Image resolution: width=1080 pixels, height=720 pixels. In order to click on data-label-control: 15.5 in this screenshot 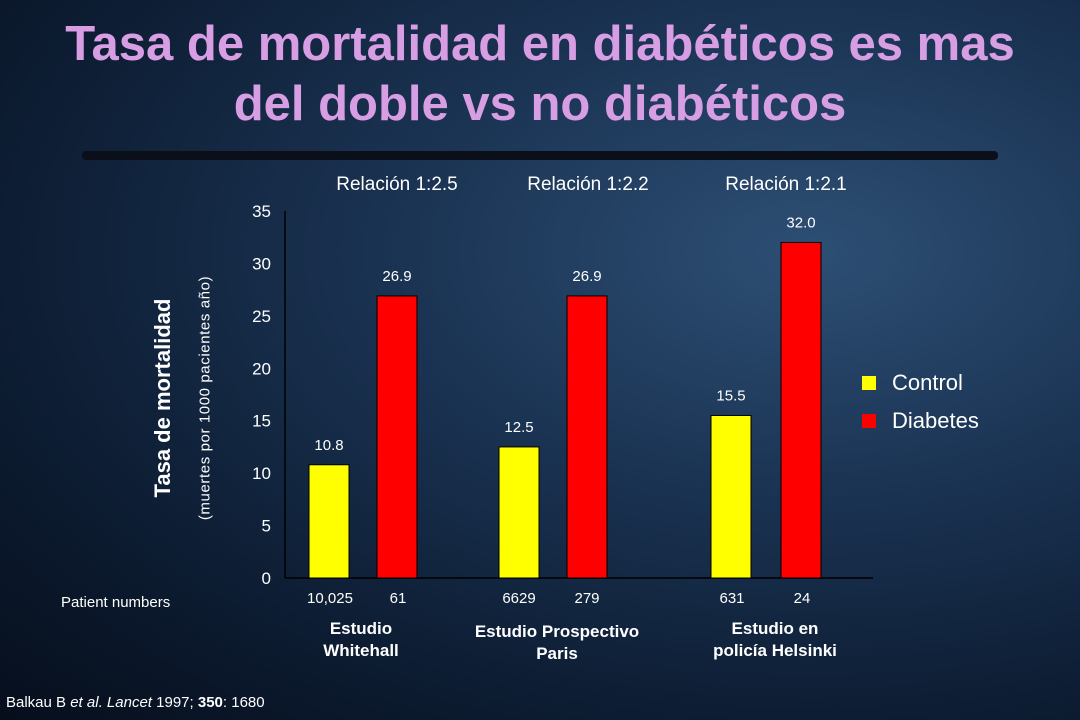, I will do `click(730, 395)`.